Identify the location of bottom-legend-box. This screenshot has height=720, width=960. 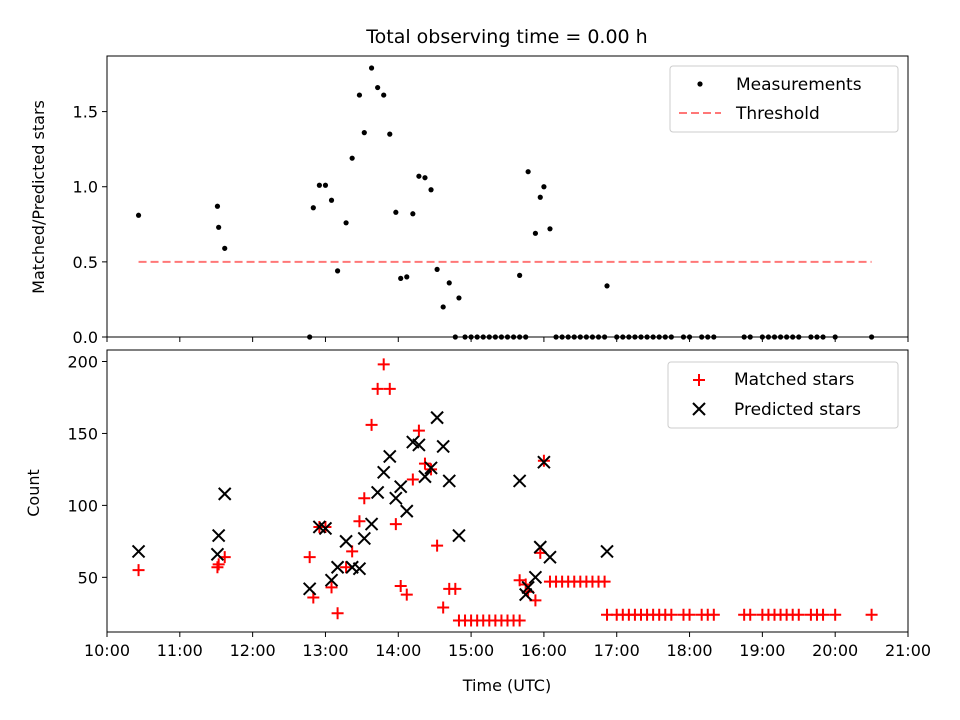
(783, 395).